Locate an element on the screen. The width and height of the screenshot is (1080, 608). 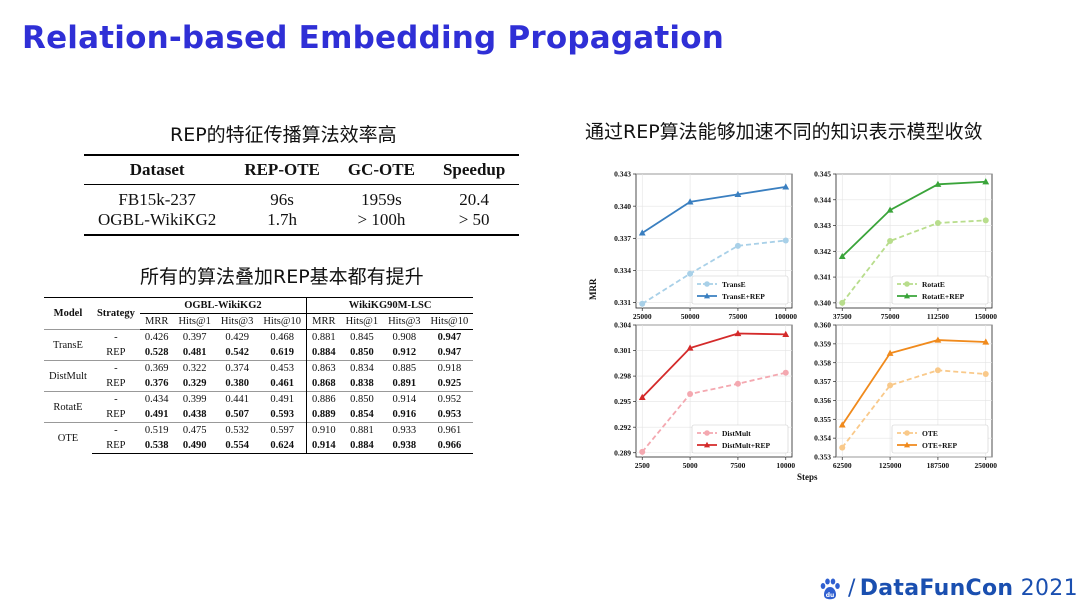
group-header: OGBL-WikiKG2 is located at coordinates (223, 305).